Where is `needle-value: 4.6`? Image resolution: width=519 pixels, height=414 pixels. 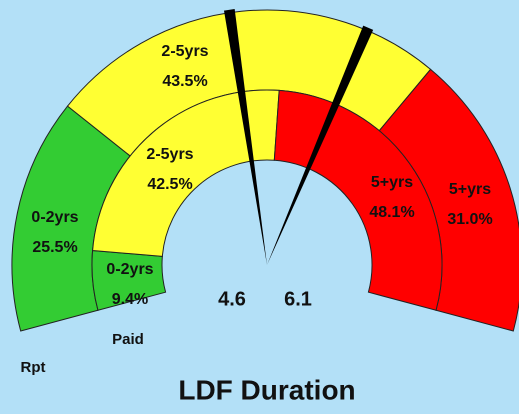
needle-value: 4.6 is located at coordinates (232, 299).